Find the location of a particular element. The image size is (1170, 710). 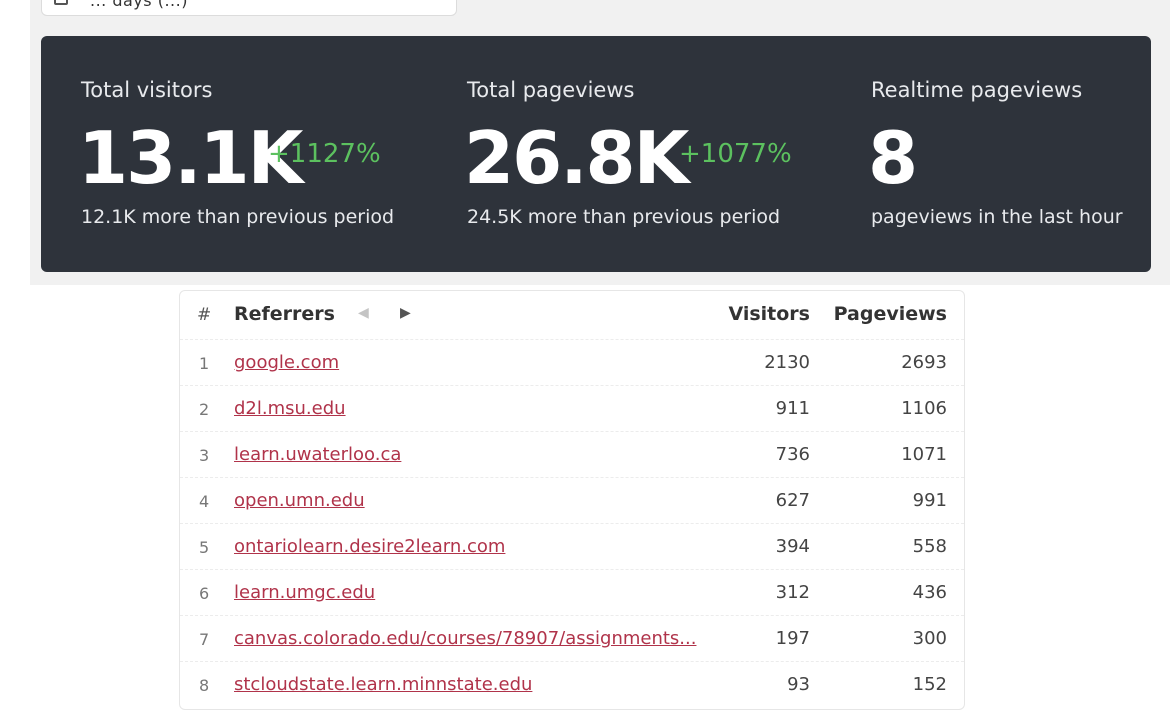

table-row: 3 learn.uwaterloo.ca 736 1071 is located at coordinates (572, 454).